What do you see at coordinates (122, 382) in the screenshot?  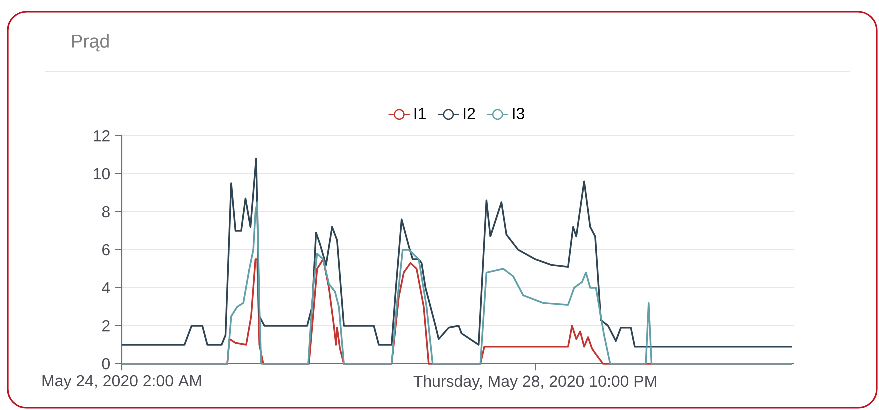 I see `x-tick-label: May 24, 2020 2:00 AM` at bounding box center [122, 382].